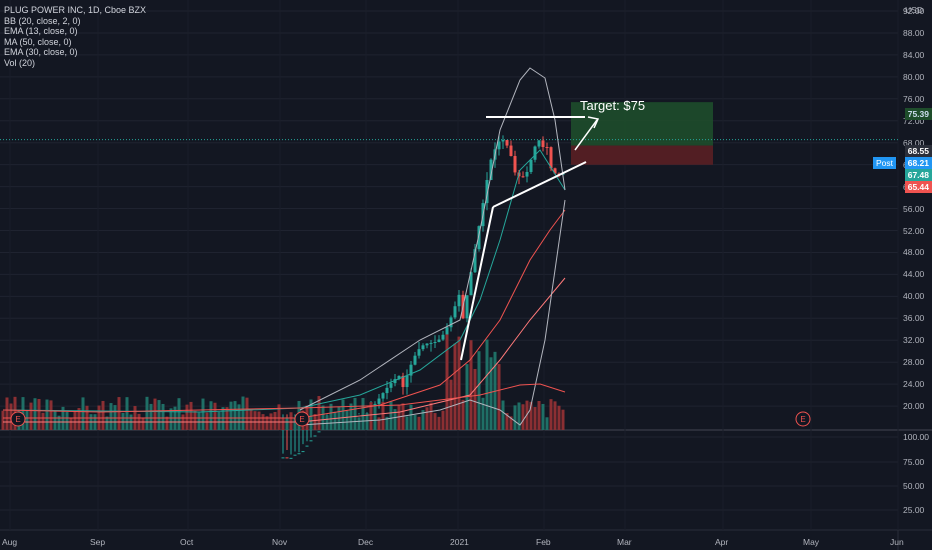 This screenshot has width=932, height=550. Describe the element at coordinates (914, 362) in the screenshot. I see `price-tick-label: 28.00` at that location.